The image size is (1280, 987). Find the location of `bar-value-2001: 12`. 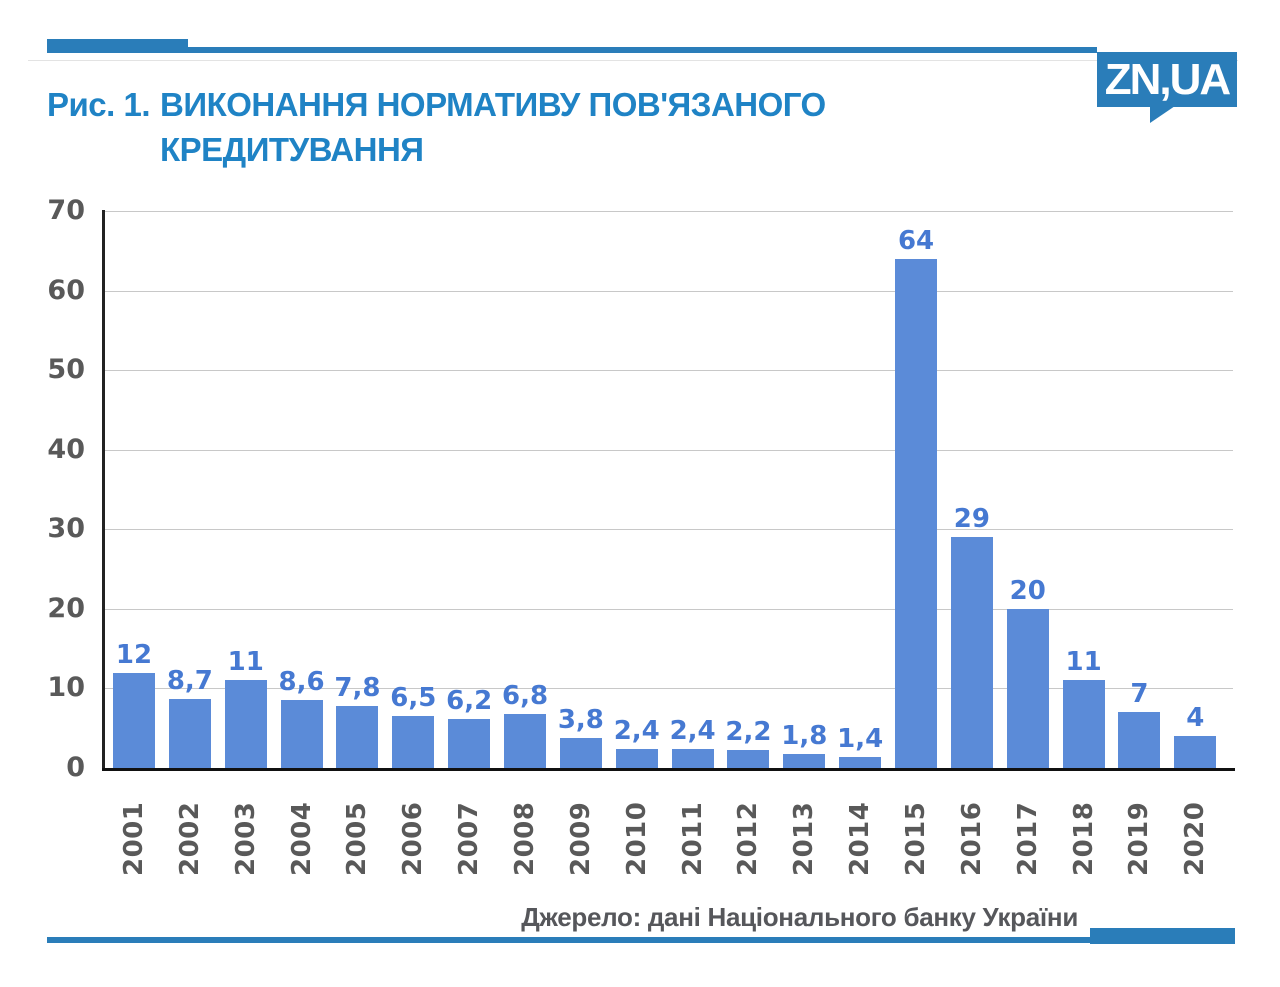

bar-value-2001: 12 is located at coordinates (134, 654).